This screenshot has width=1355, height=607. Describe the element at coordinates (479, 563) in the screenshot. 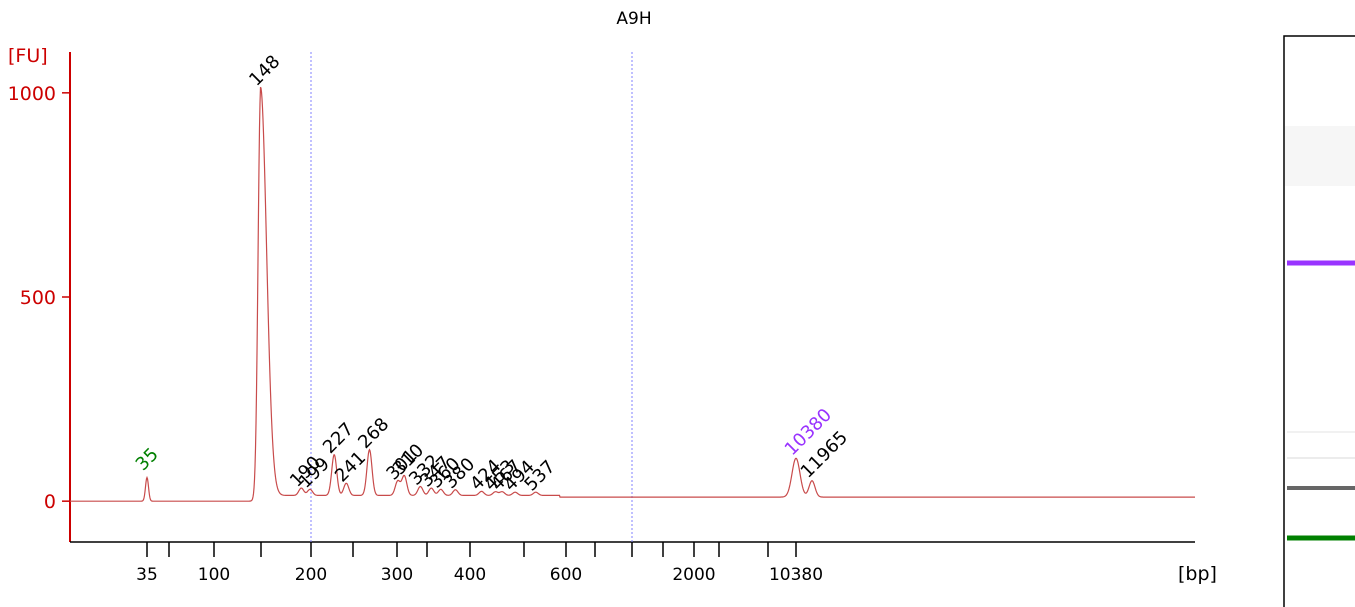

I see `x-ticks: 35 100 200 300 400 600 2000 10380` at that location.